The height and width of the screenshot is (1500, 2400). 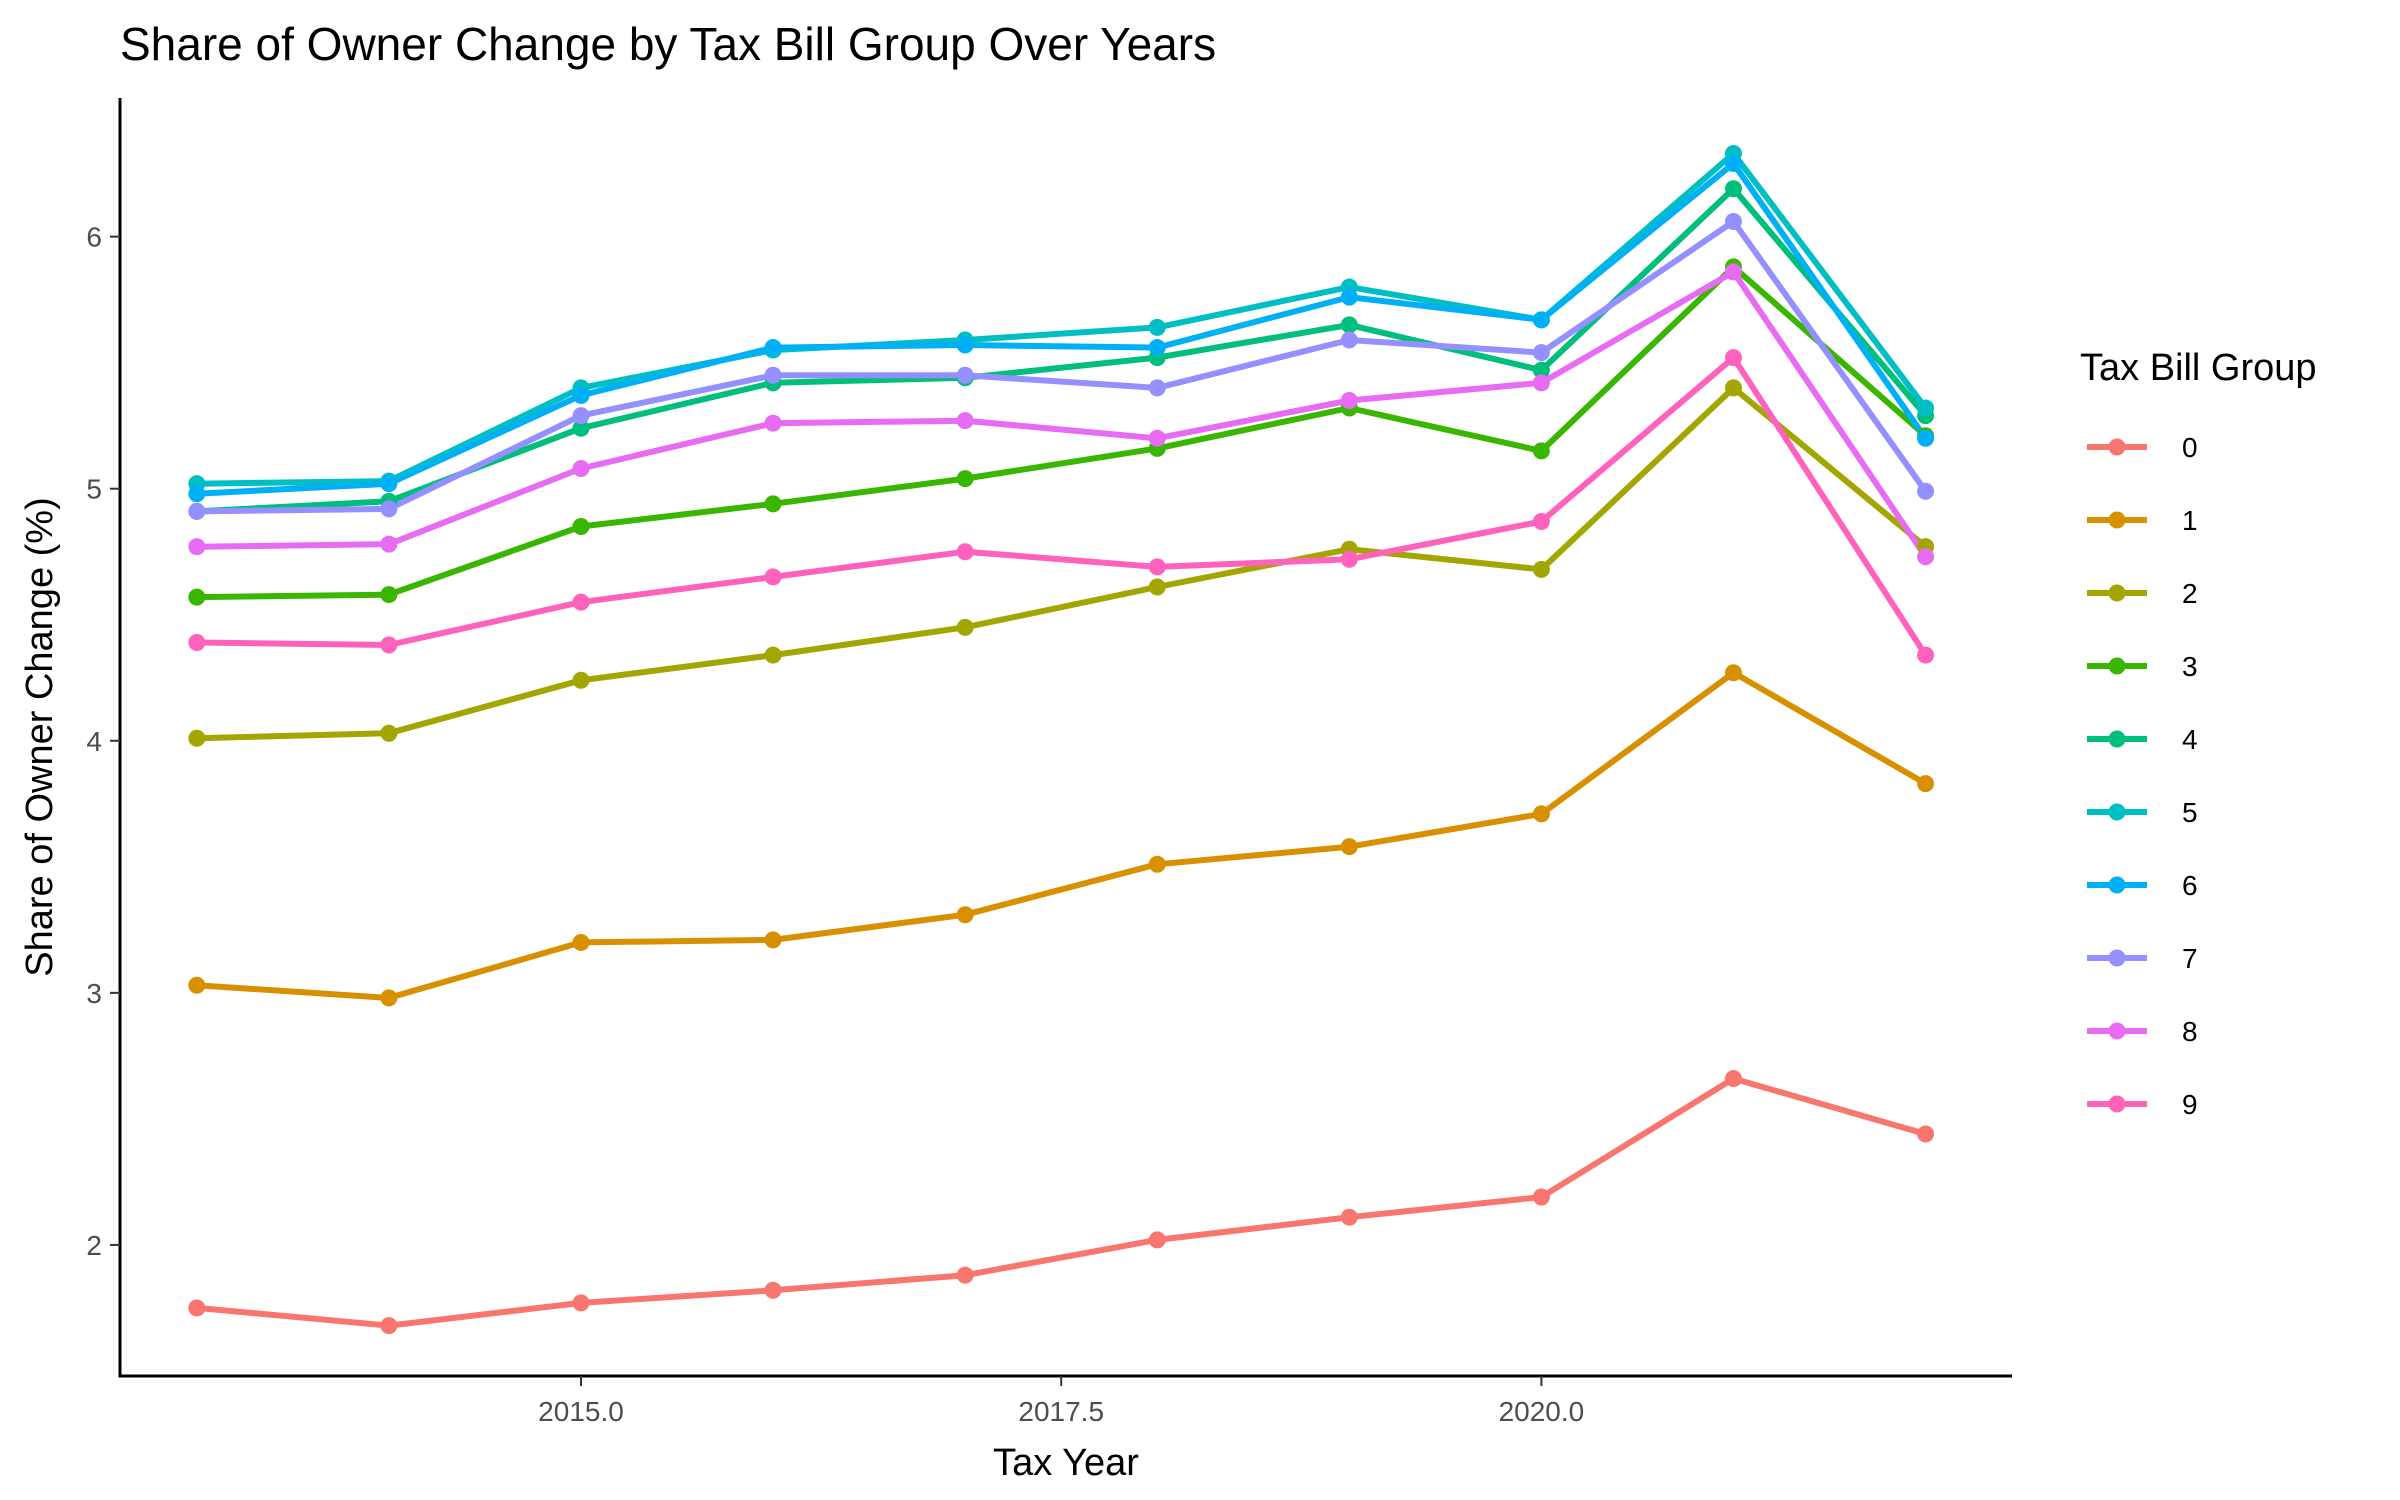 I want to click on y-tick-label: 2, so click(x=94, y=1245).